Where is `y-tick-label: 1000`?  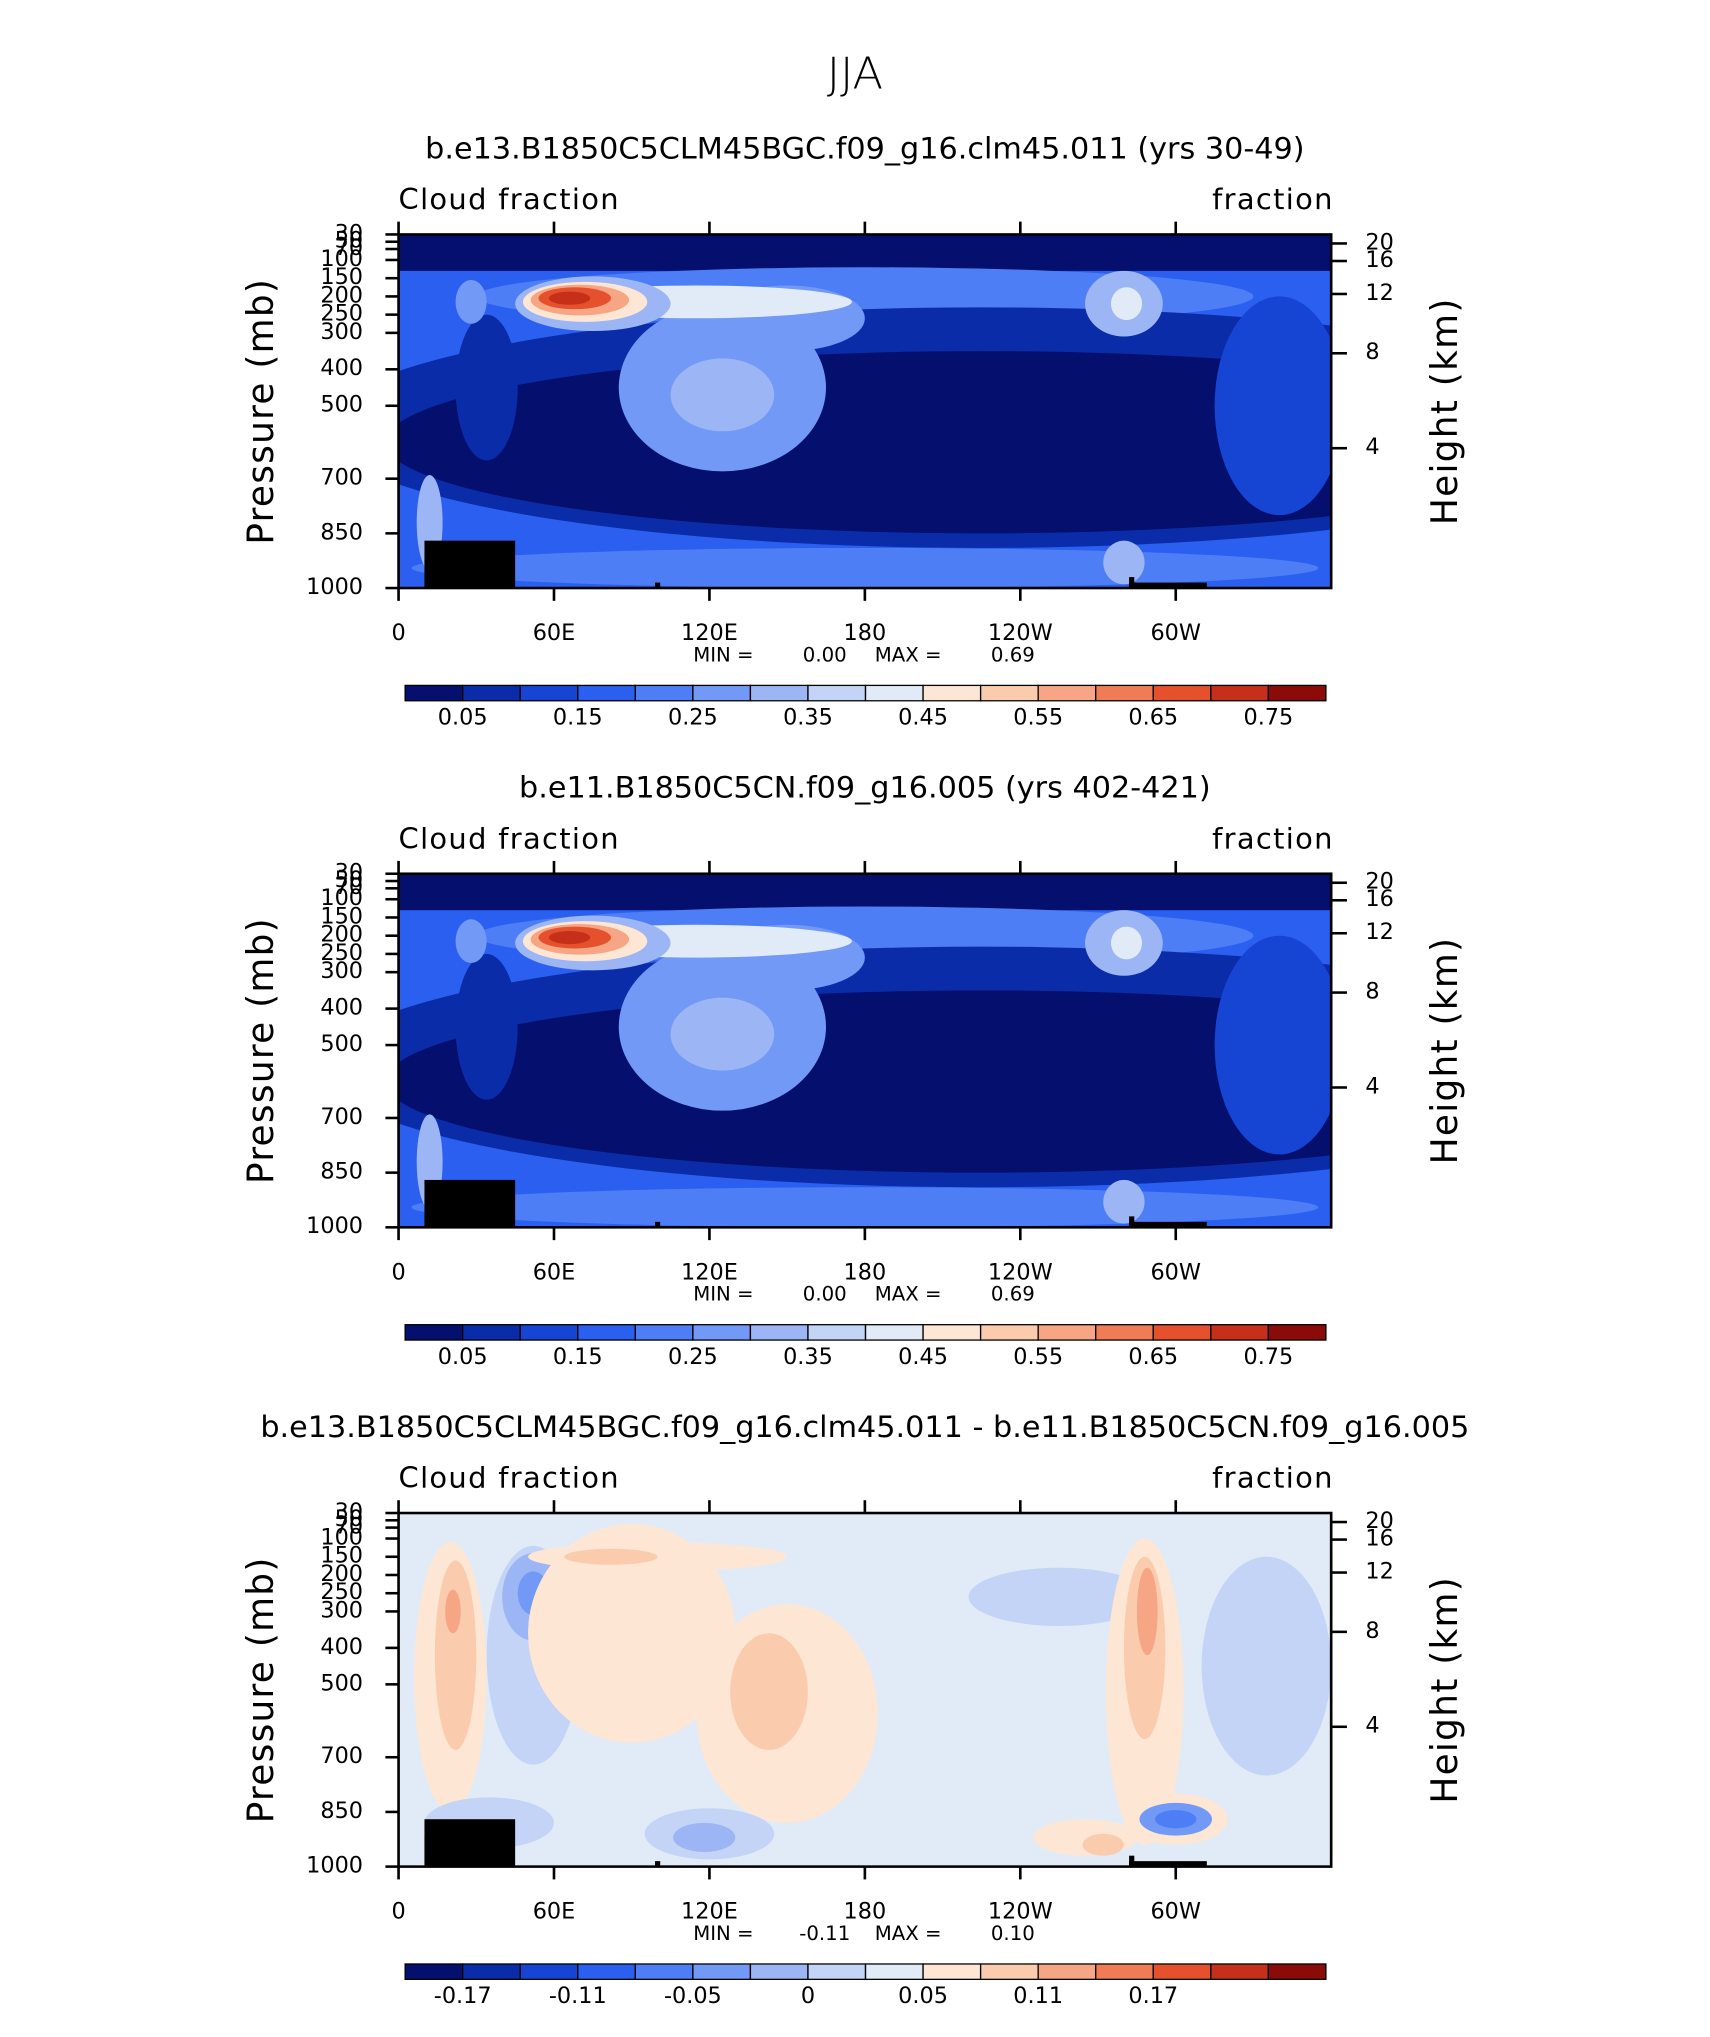 y-tick-label: 1000 is located at coordinates (334, 1226).